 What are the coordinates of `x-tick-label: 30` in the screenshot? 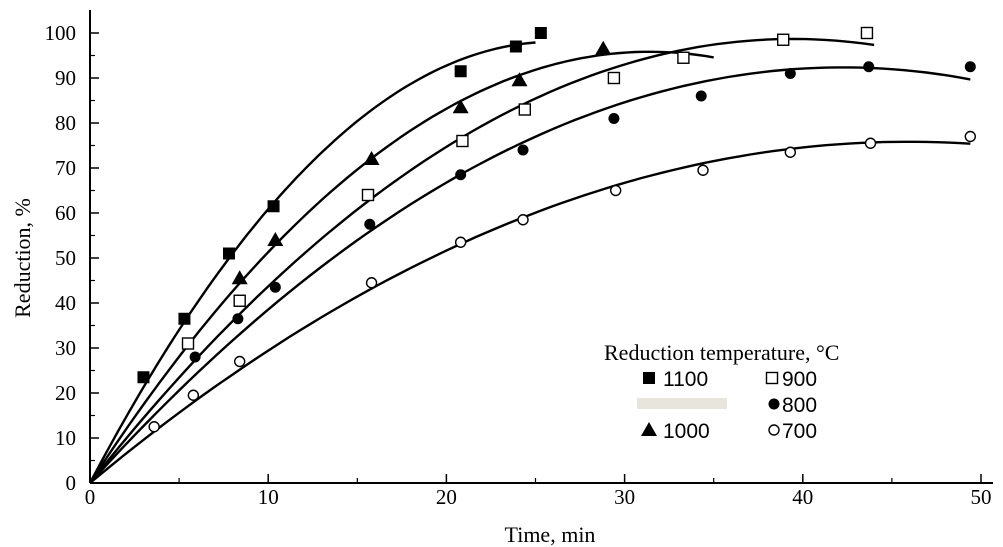 It's located at (624, 497).